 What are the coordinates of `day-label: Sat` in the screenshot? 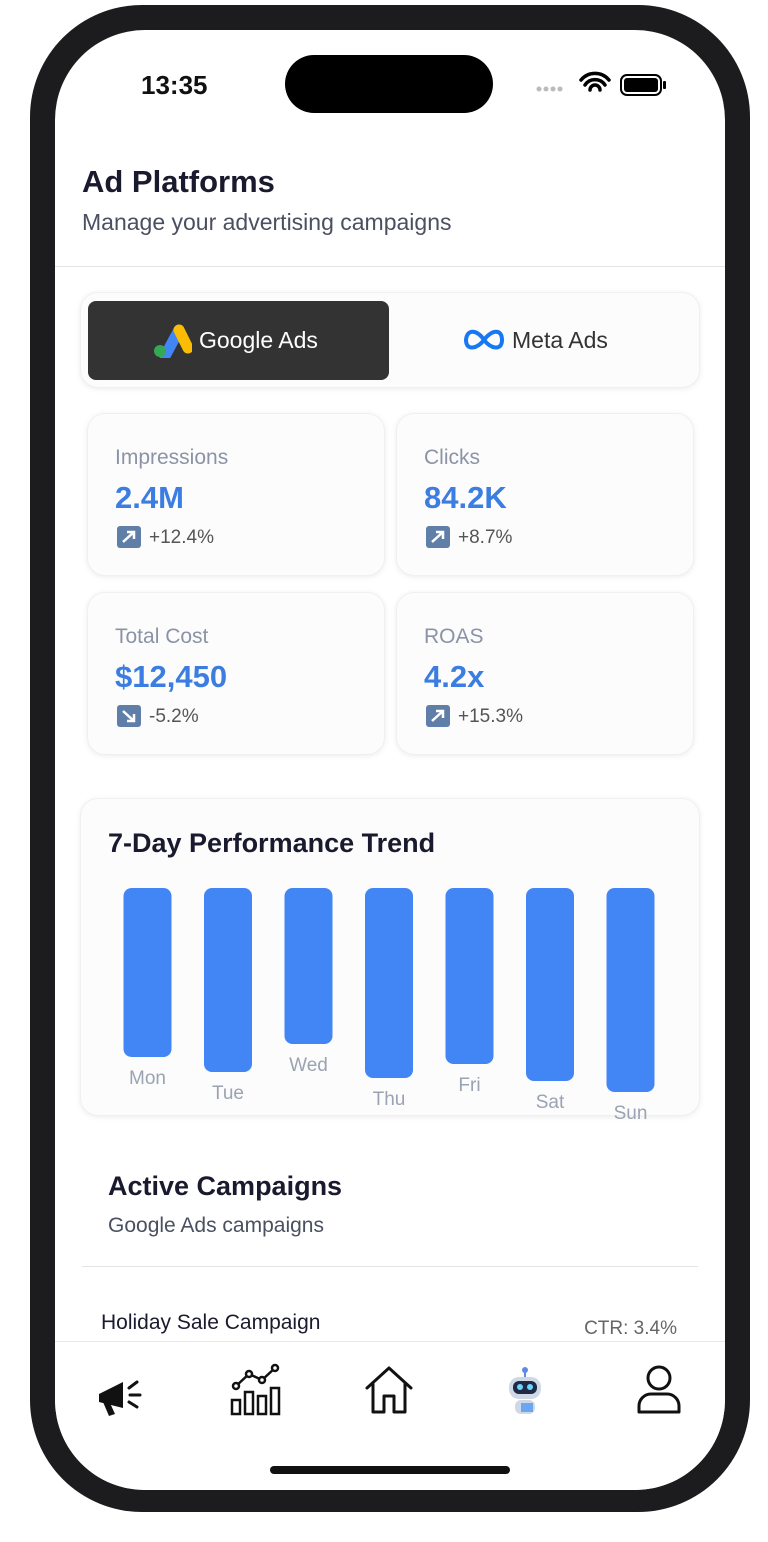 It's located at (550, 1102).